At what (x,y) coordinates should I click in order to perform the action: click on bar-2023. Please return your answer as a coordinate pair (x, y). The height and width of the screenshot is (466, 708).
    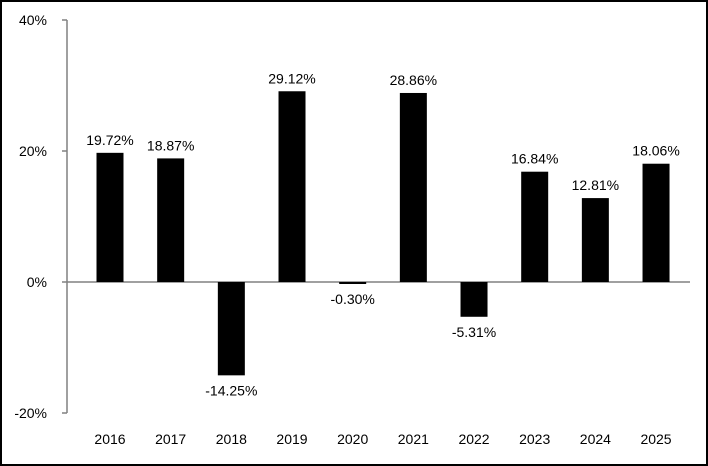
    Looking at the image, I should click on (535, 226).